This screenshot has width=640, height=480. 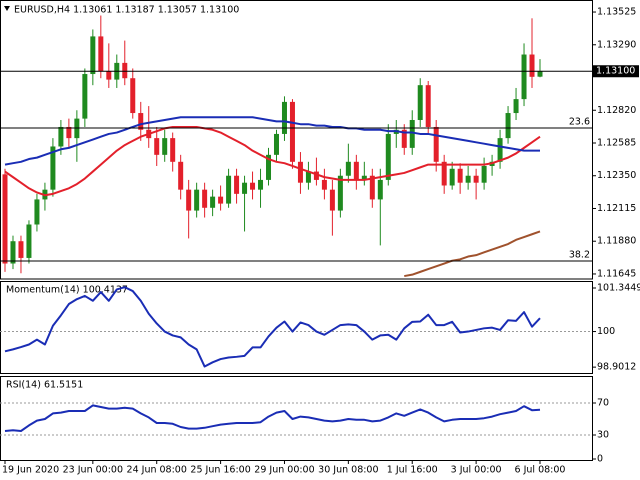 I want to click on x-tick-label: 1 Jul 16:00, so click(x=412, y=470).